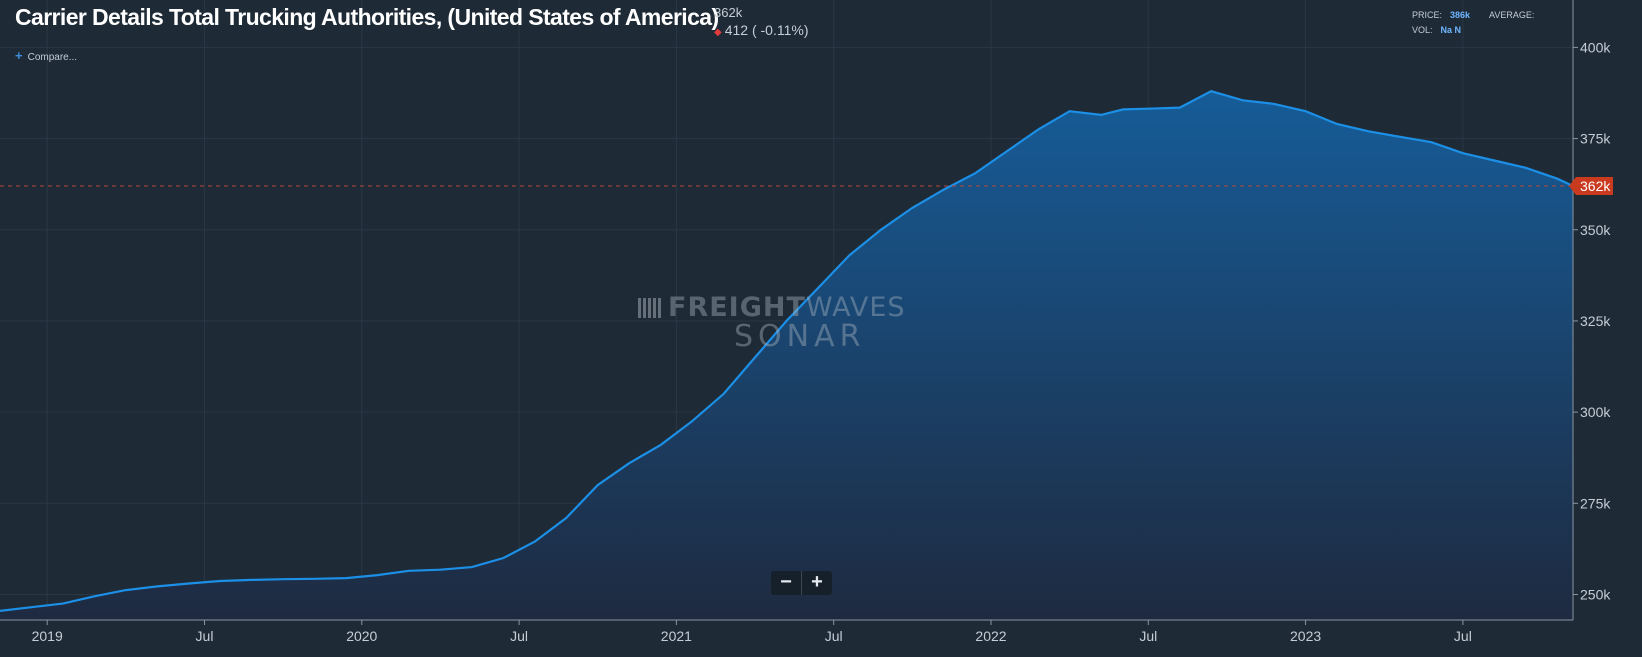  Describe the element at coordinates (766, 30) in the screenshot. I see `change-text: 412 ( -0.11%)` at that location.